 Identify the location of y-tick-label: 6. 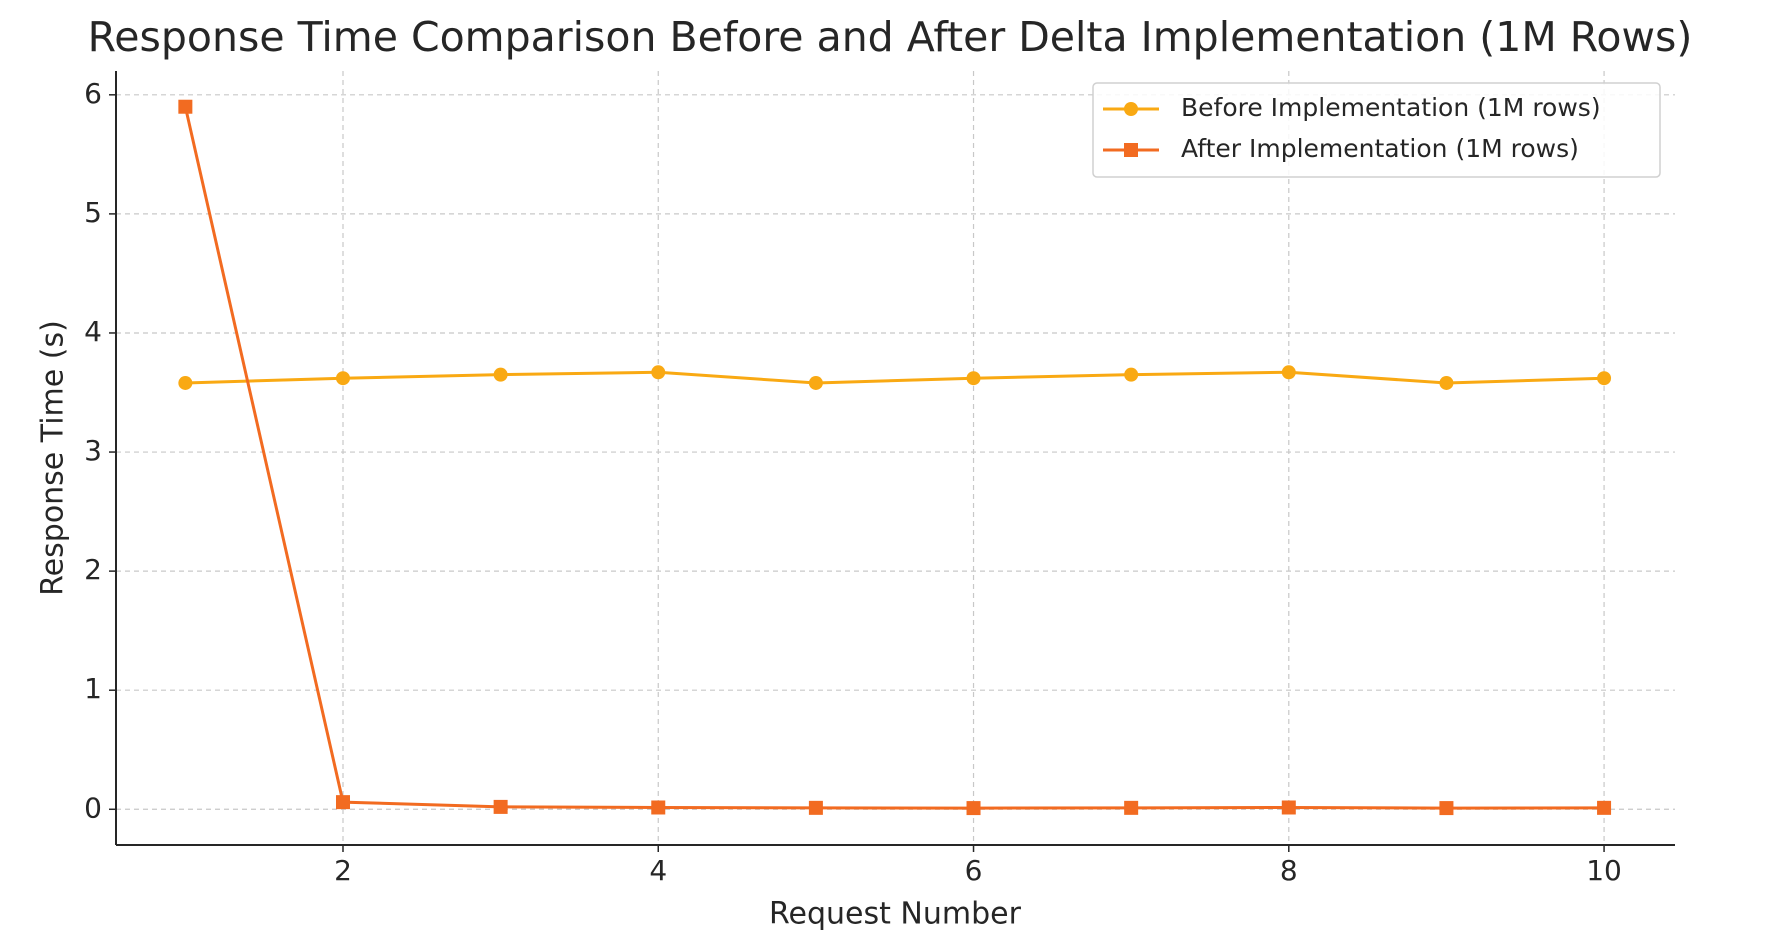
(93, 93).